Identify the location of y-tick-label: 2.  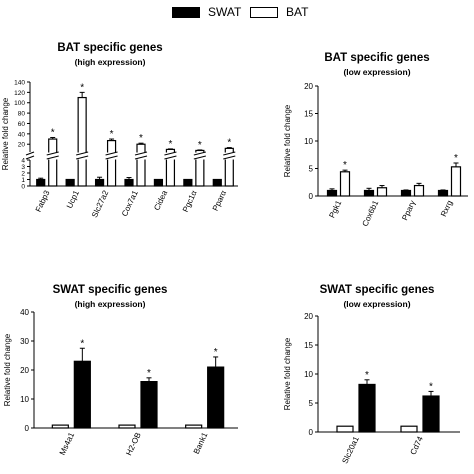
(23, 174).